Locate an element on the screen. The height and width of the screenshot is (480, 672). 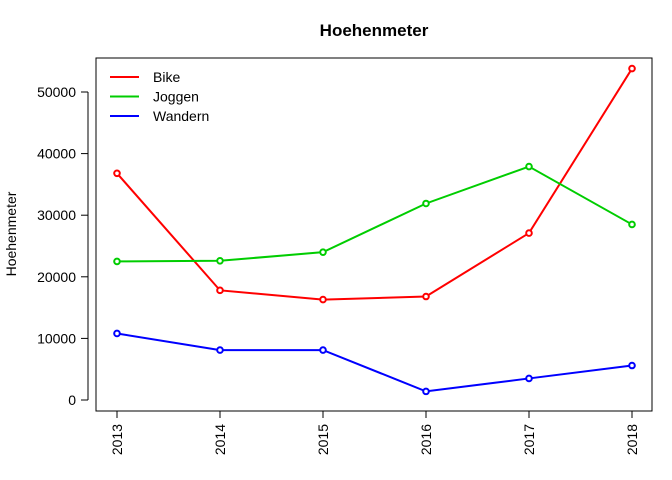
x-tick-label: 2015 is located at coordinates (323, 439).